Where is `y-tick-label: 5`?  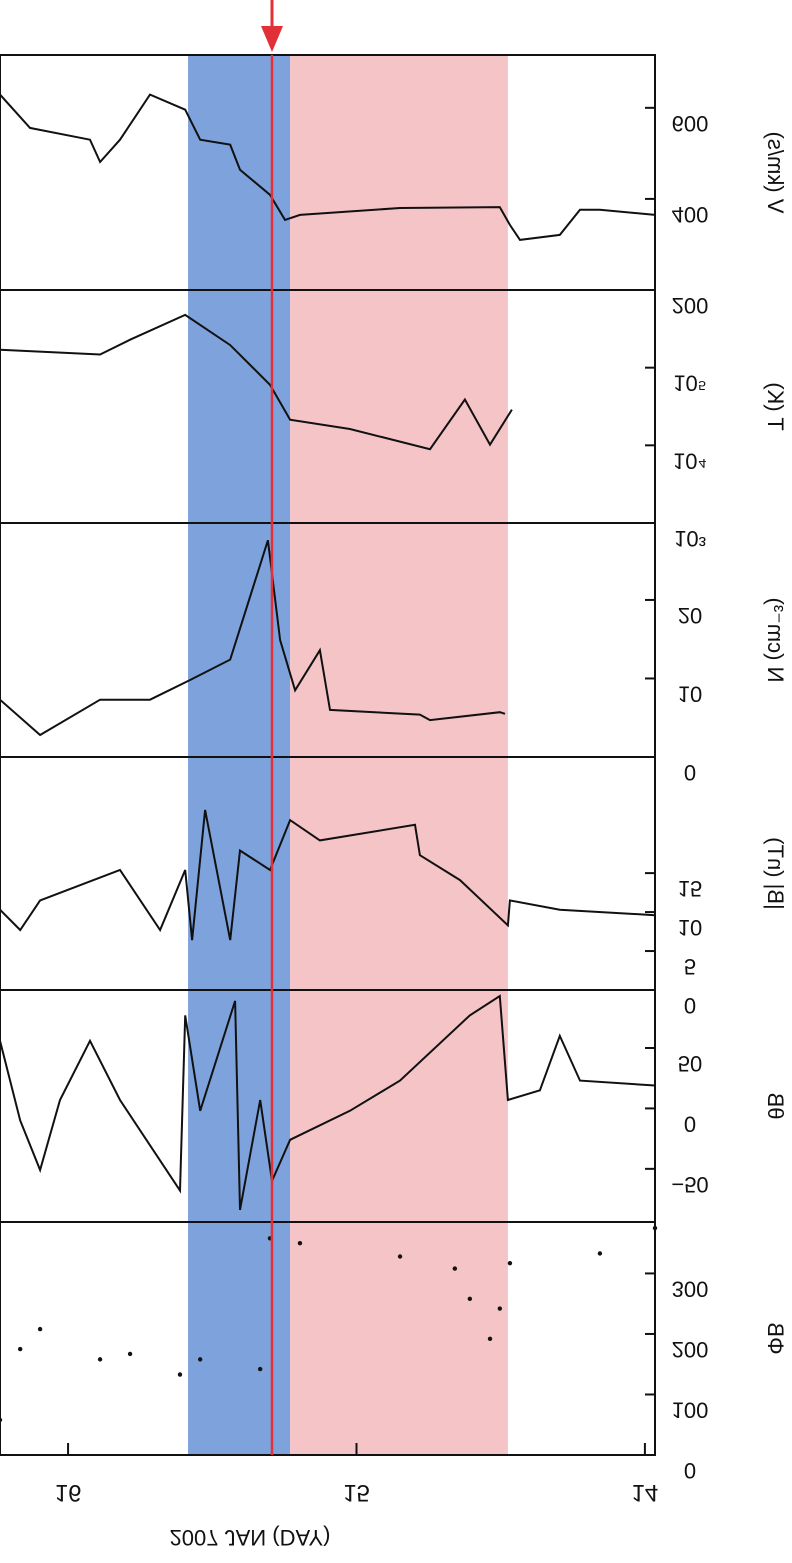 y-tick-label: 5 is located at coordinates (690, 966).